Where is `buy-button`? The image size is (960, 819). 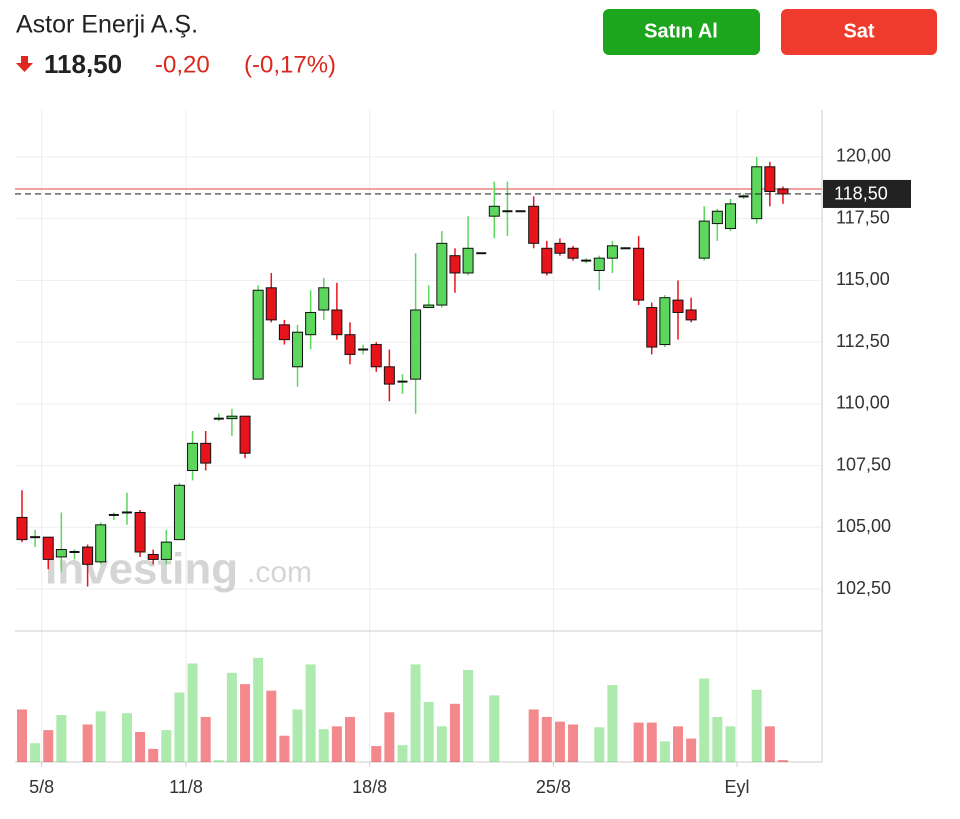 buy-button is located at coordinates (681, 32).